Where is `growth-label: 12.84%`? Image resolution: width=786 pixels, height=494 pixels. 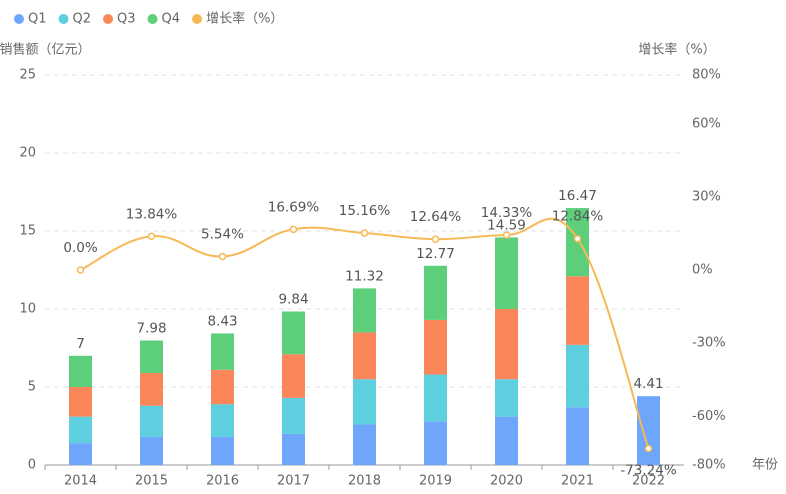
growth-label: 12.84% is located at coordinates (578, 217).